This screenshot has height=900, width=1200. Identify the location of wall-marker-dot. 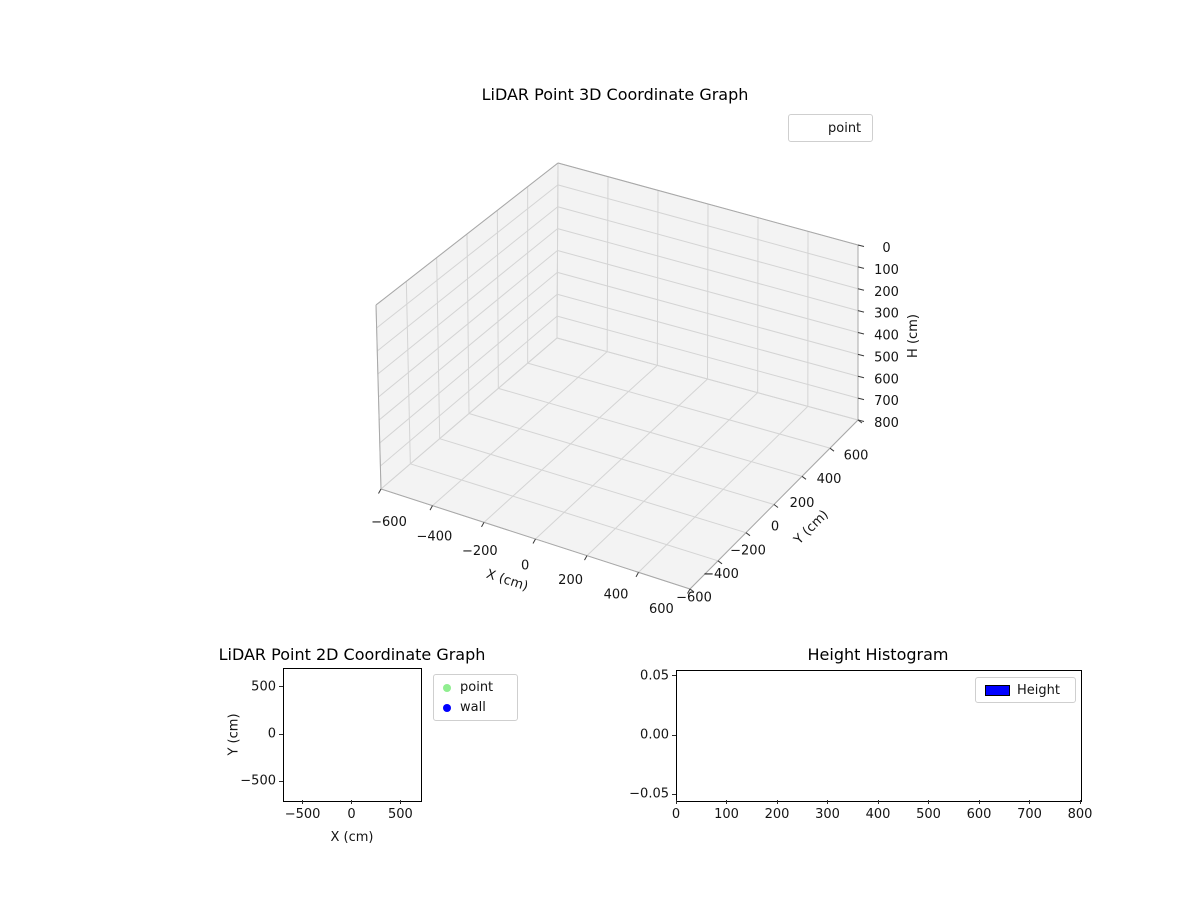
(447, 707).